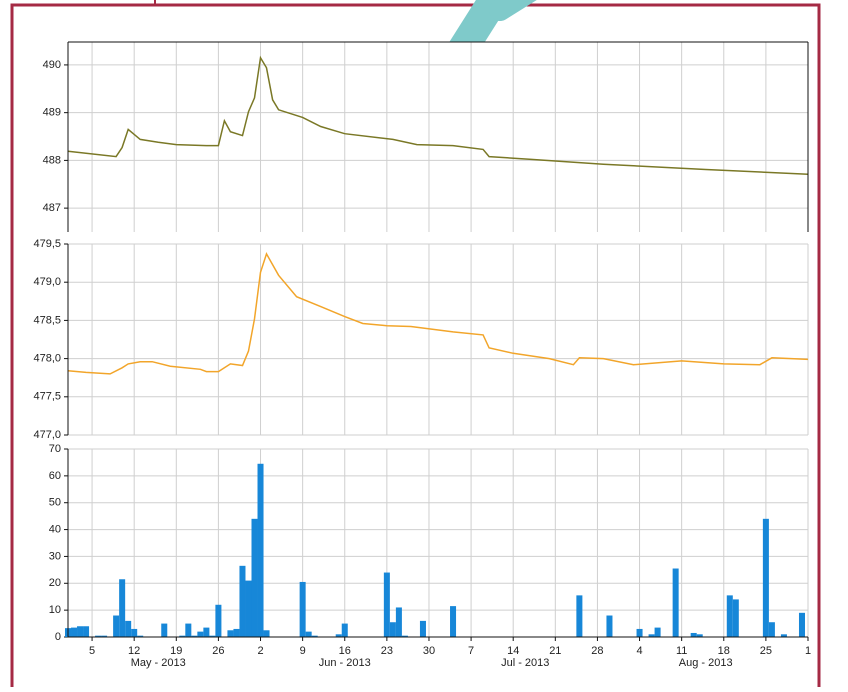  Describe the element at coordinates (260, 651) in the screenshot. I see `x-tick-label: 2` at that location.